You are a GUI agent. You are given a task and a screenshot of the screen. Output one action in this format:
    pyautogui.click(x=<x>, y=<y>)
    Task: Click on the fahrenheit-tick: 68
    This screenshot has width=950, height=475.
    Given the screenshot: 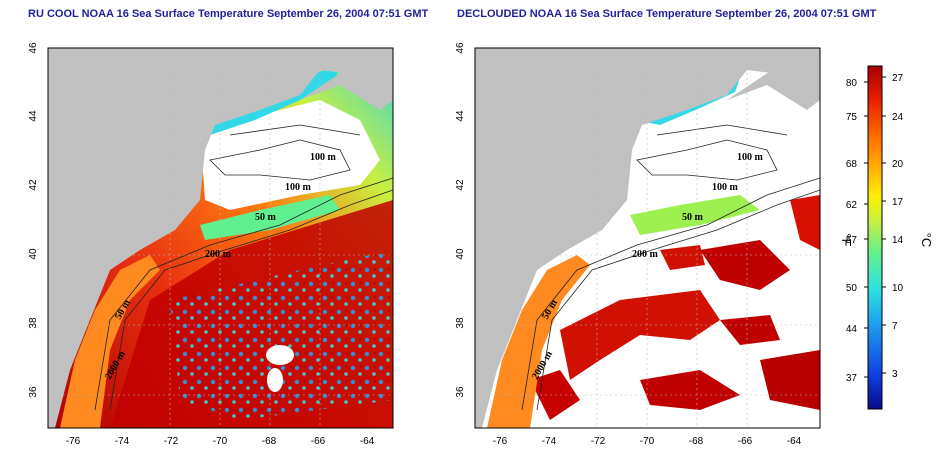 What is the action you would take?
    pyautogui.click(x=852, y=164)
    